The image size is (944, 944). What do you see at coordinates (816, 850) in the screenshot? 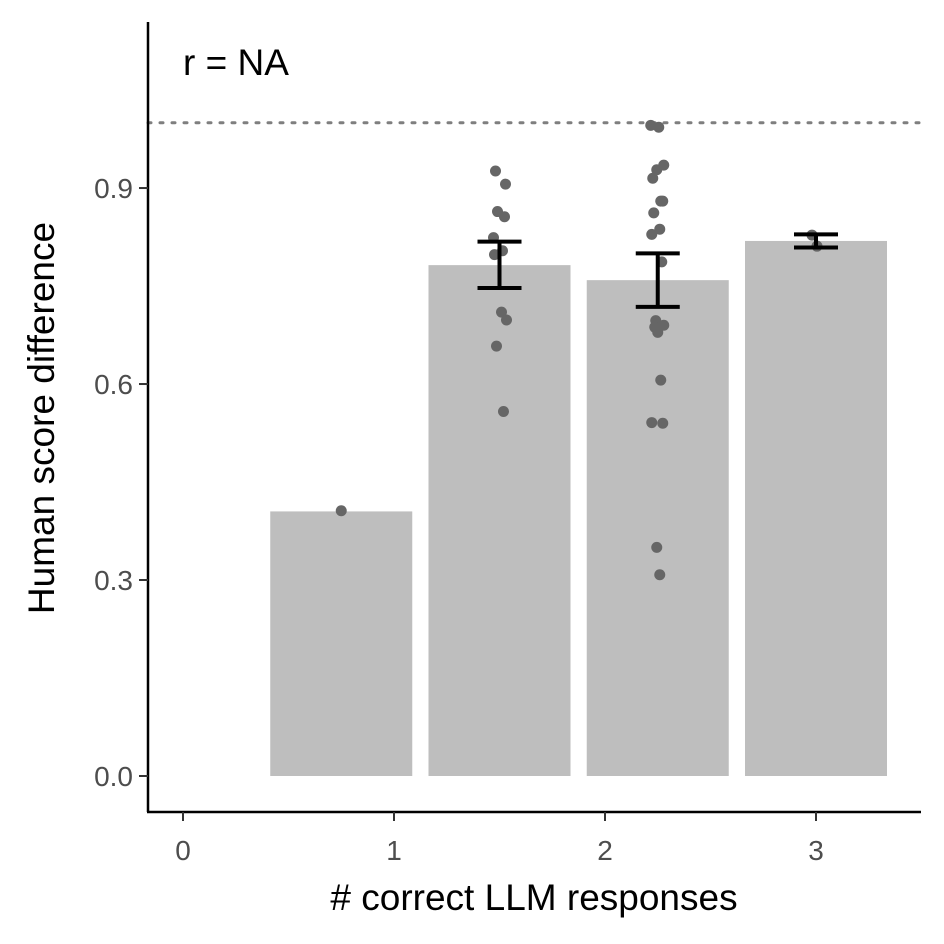
I see `x-tick-label: 3` at bounding box center [816, 850].